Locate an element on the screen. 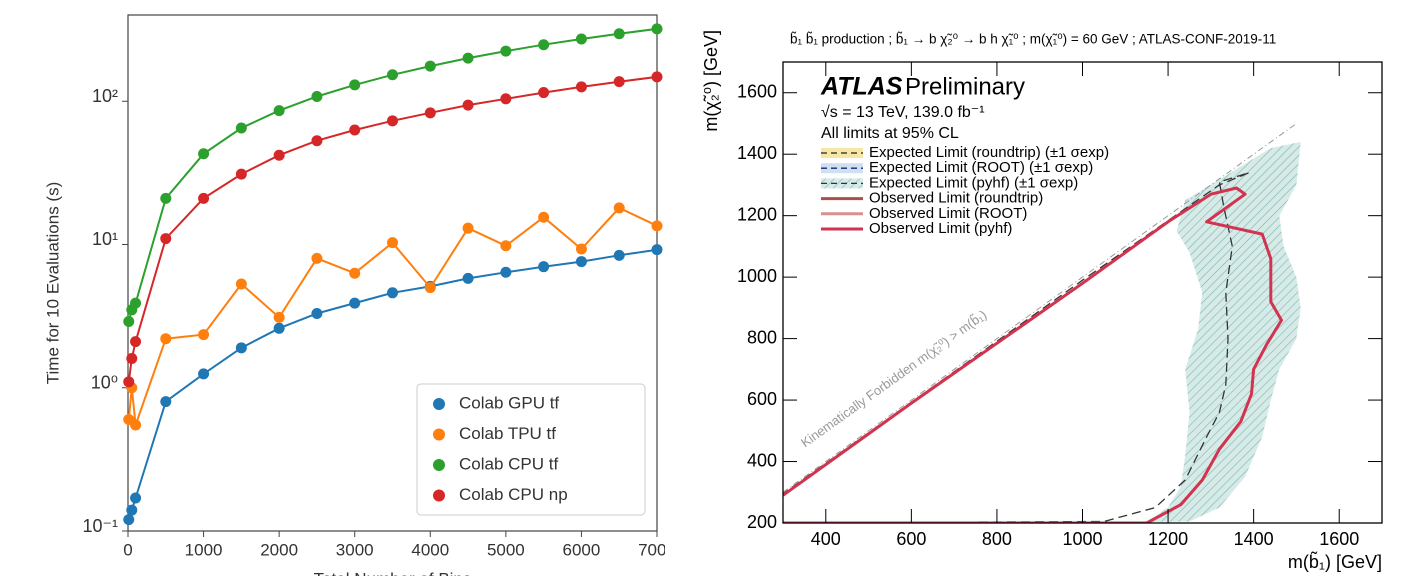 Image resolution: width=1407 pixels, height=576 pixels. legend-label: Colab GPU tf is located at coordinates (509, 402).